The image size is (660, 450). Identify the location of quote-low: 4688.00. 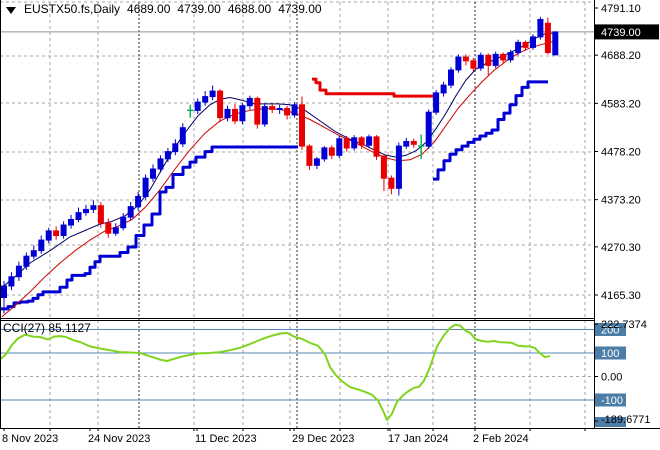
(249, 9).